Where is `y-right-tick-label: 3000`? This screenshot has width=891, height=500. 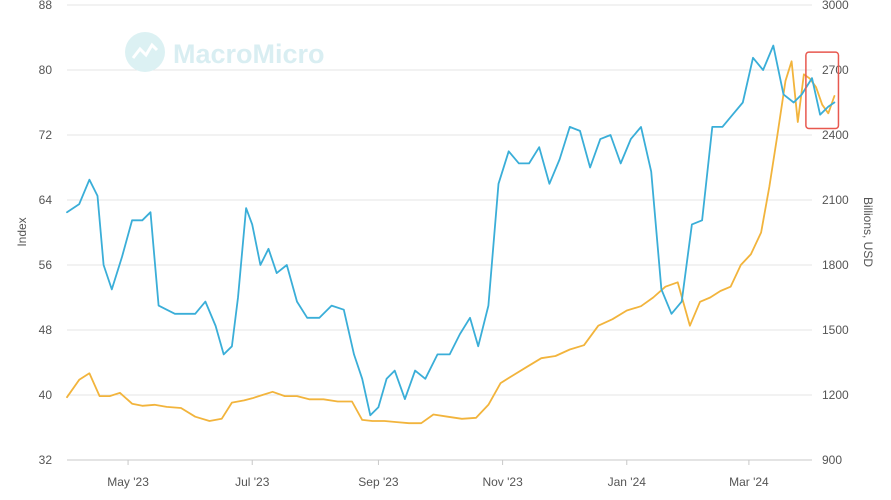
y-right-tick-label: 3000 is located at coordinates (835, 6).